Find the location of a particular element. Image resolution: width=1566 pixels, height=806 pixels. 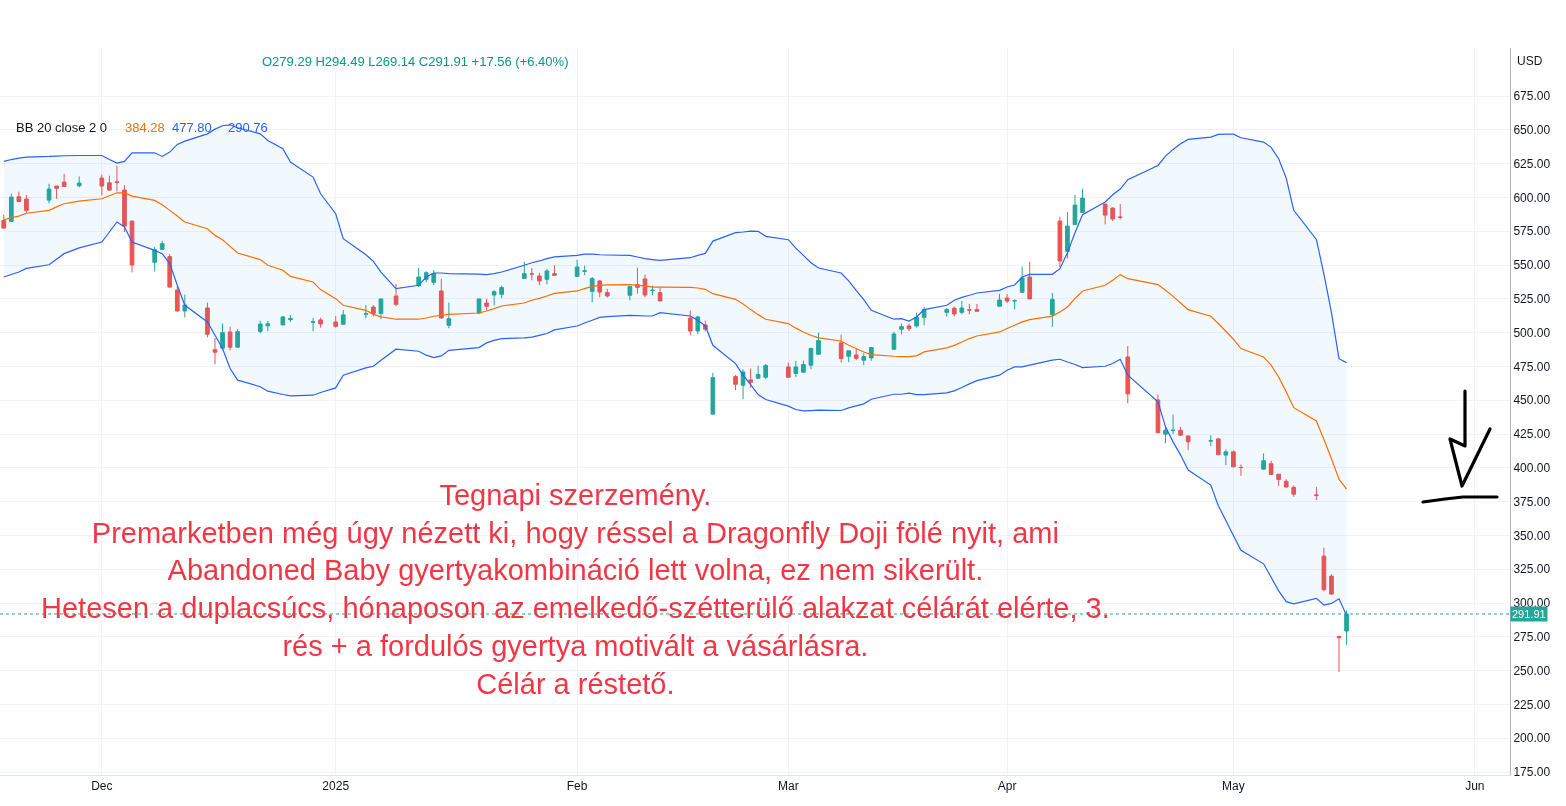

x-tick-label: Jun is located at coordinates (1475, 786).